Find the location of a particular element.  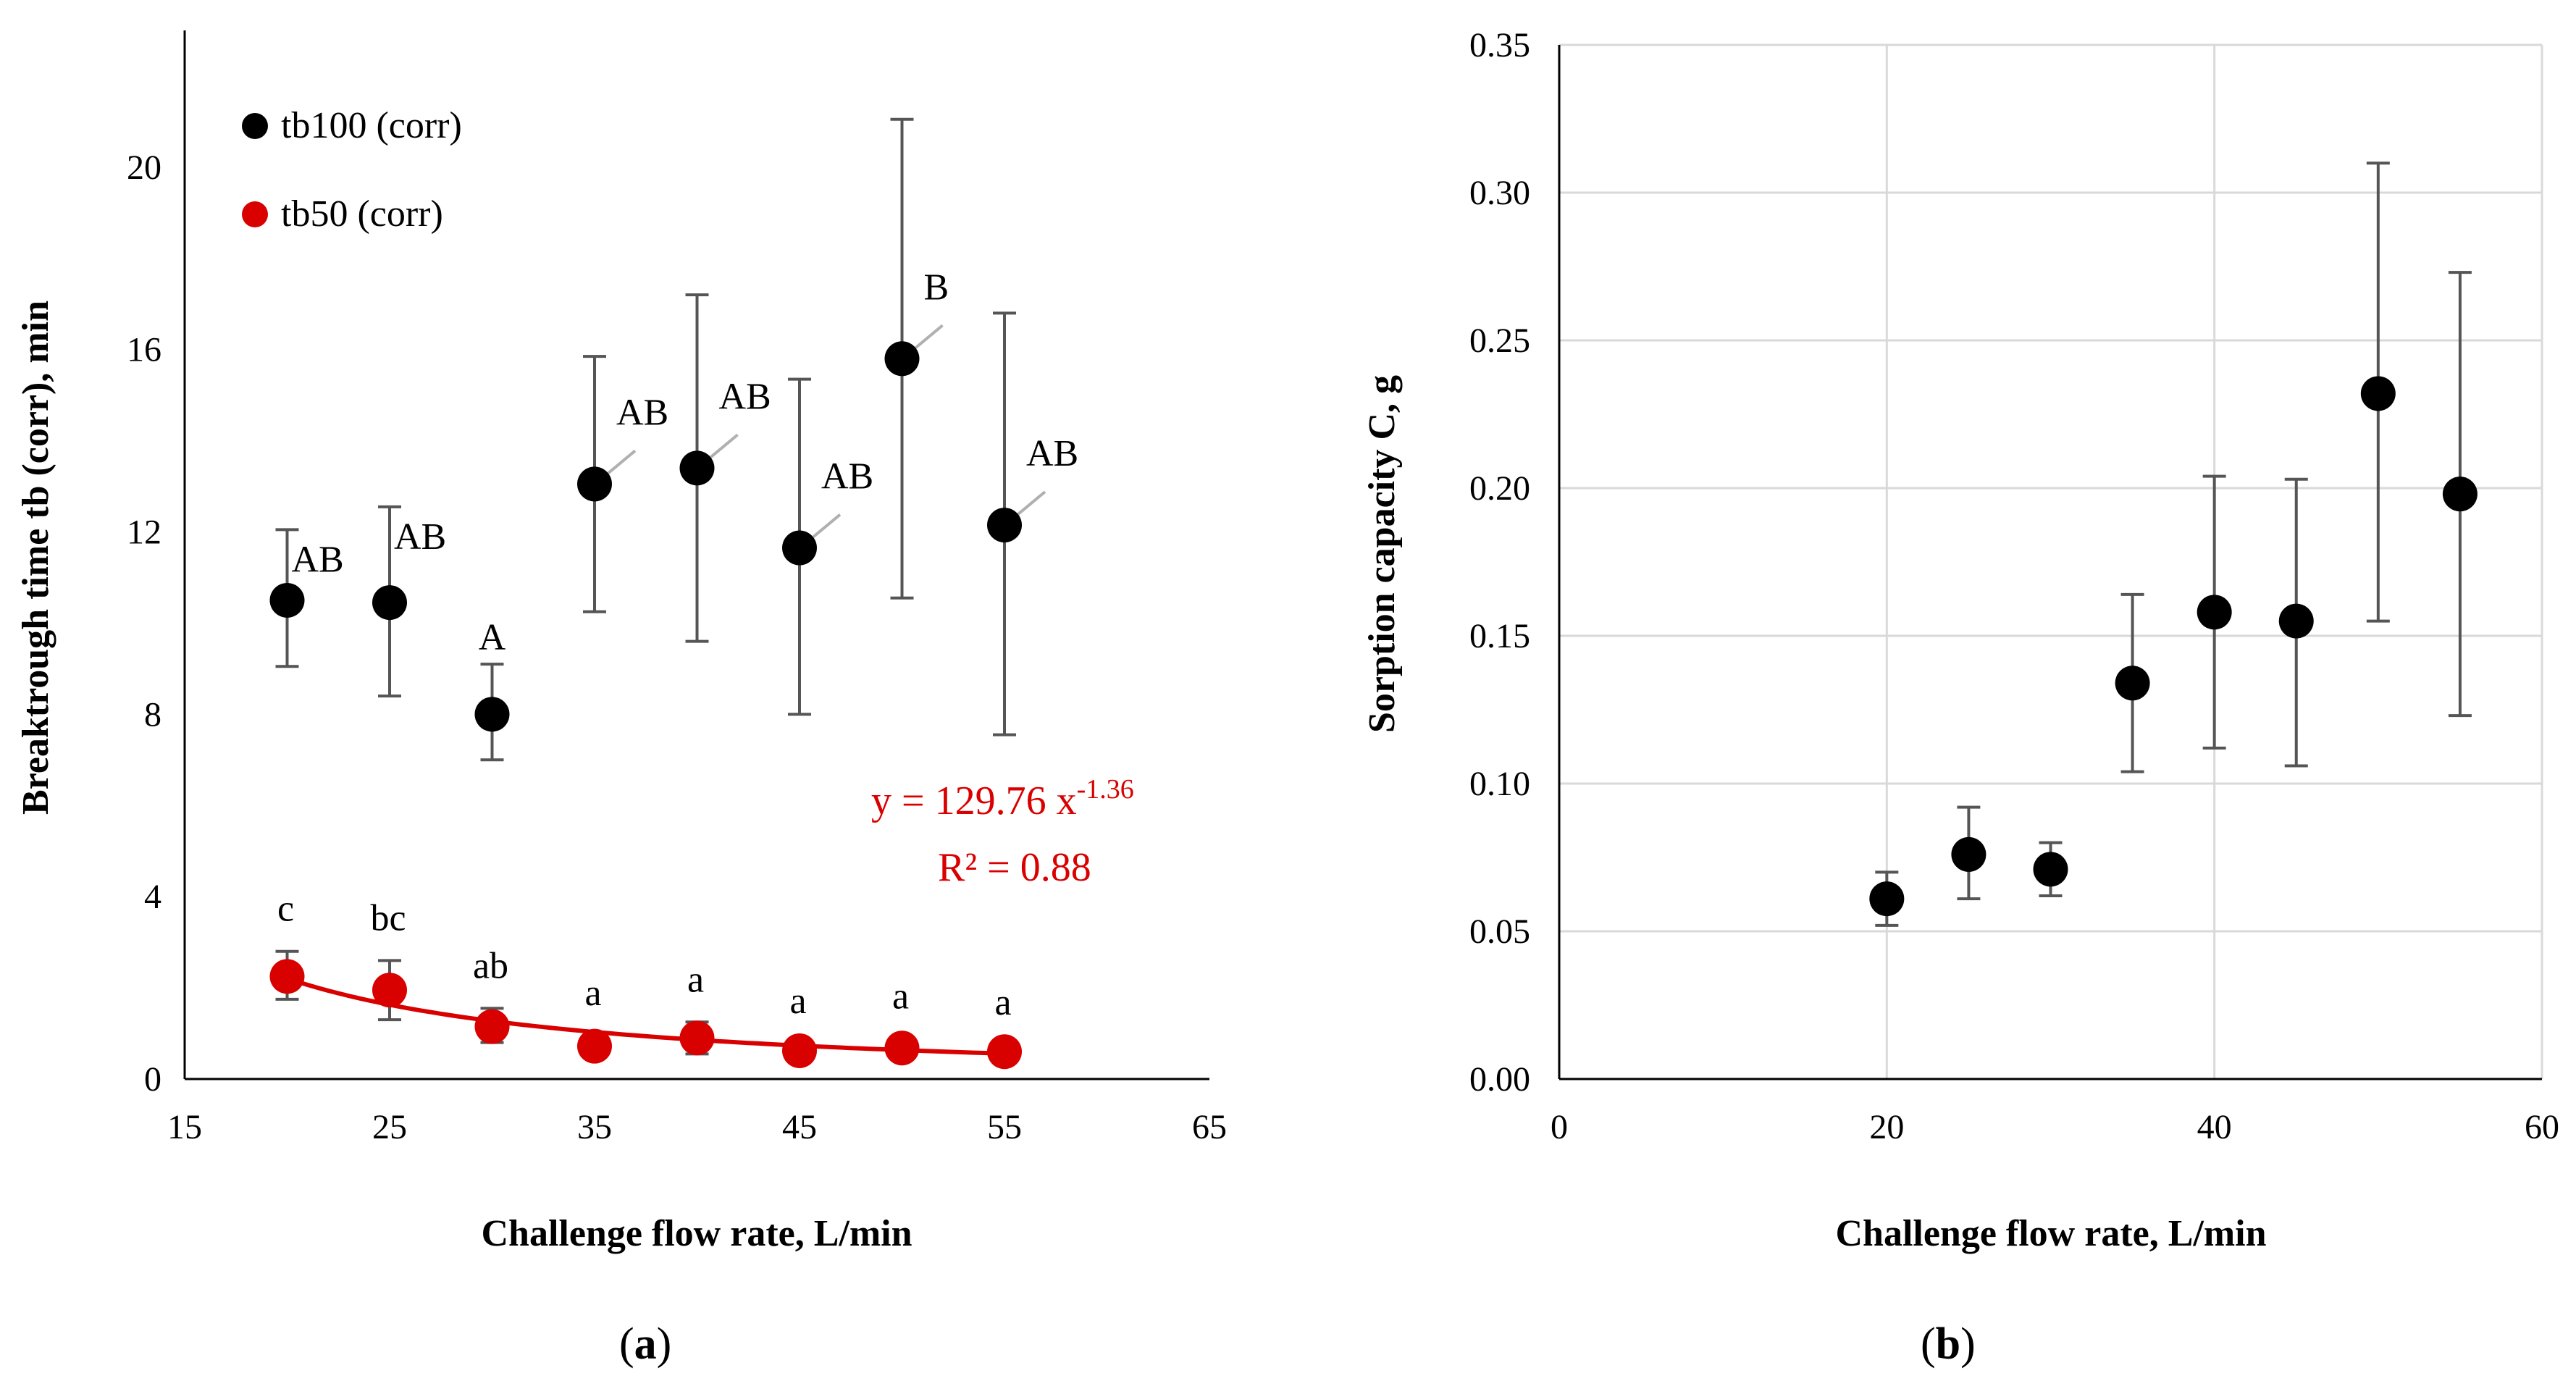

trendline-equation-exponent: -1.36 is located at coordinates (1105, 789).